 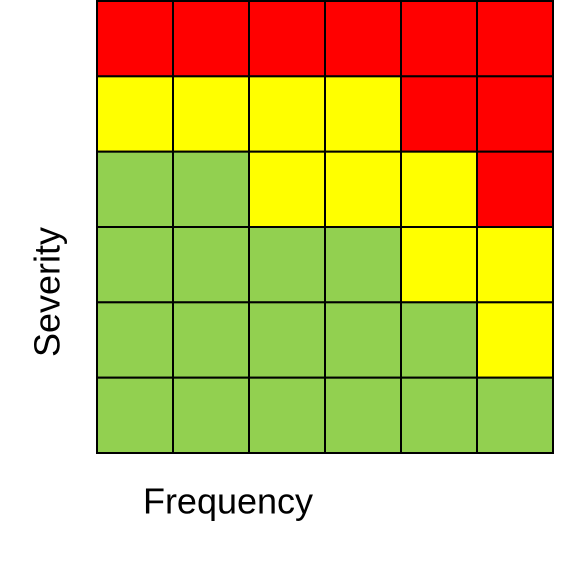 I want to click on x-axis-label: Frequency, so click(x=228, y=501).